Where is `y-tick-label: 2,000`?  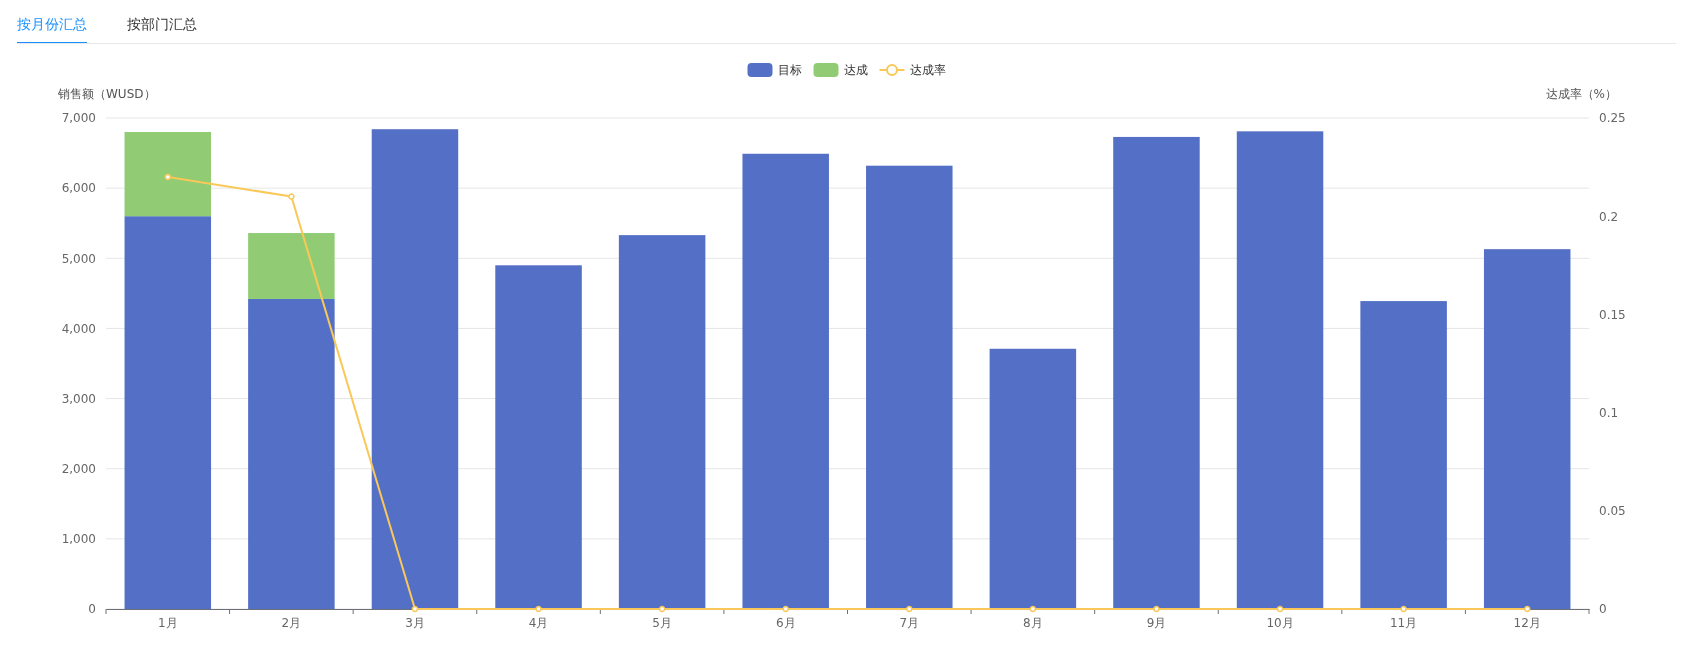 y-tick-label: 2,000 is located at coordinates (78, 469).